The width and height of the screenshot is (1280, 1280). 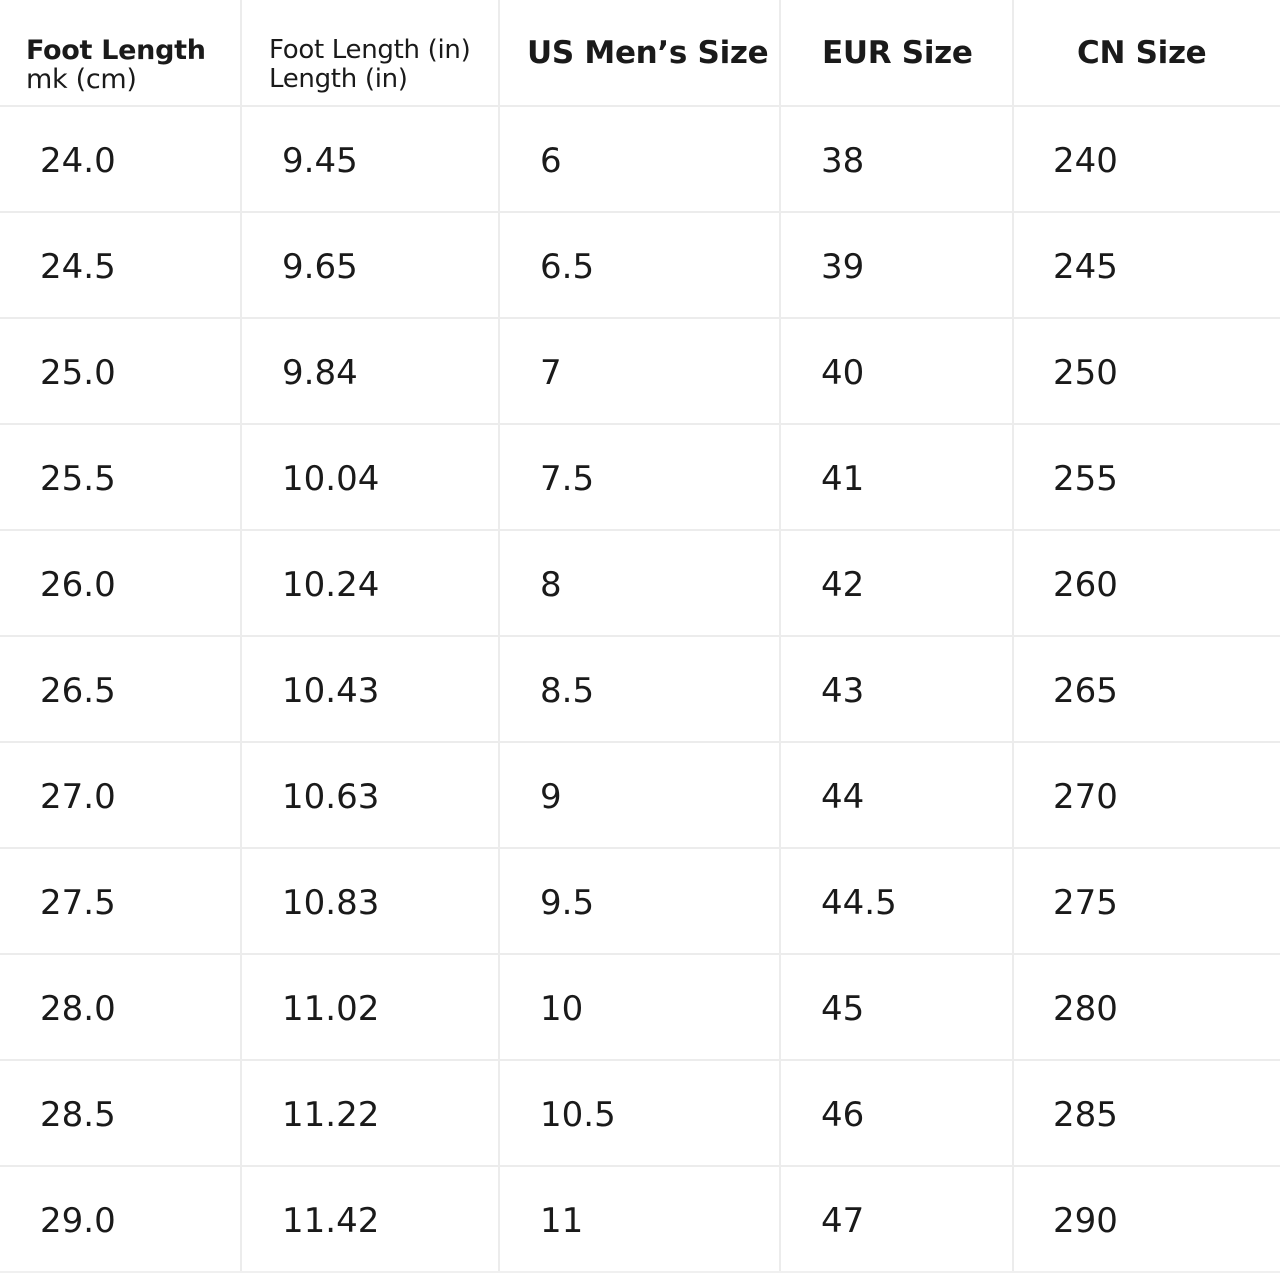 What do you see at coordinates (897, 53) in the screenshot?
I see `header-eur-size: EUR Size` at bounding box center [897, 53].